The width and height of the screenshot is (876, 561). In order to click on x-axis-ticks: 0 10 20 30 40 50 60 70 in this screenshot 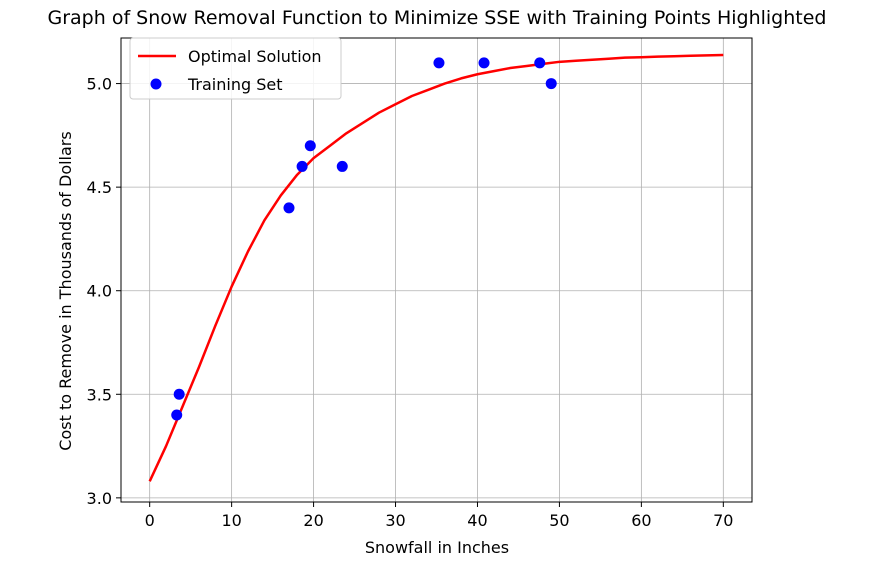, I will do `click(439, 516)`.